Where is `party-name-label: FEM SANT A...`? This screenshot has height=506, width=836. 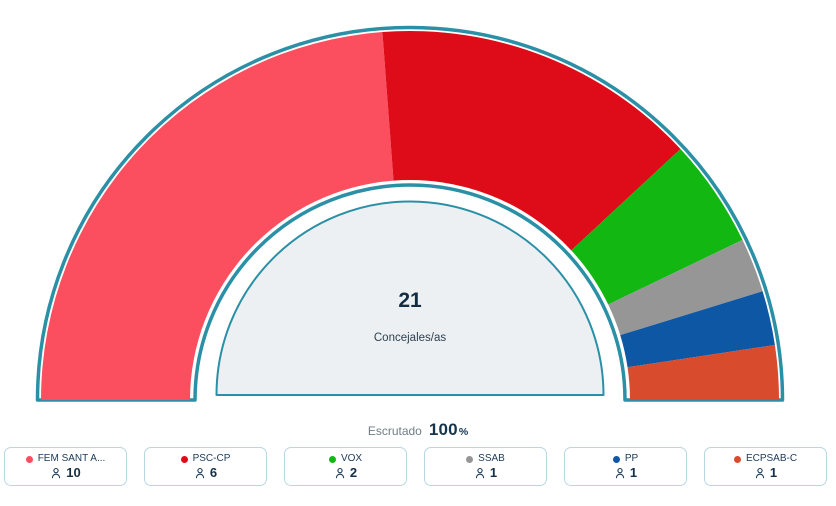 party-name-label: FEM SANT A... is located at coordinates (71, 458).